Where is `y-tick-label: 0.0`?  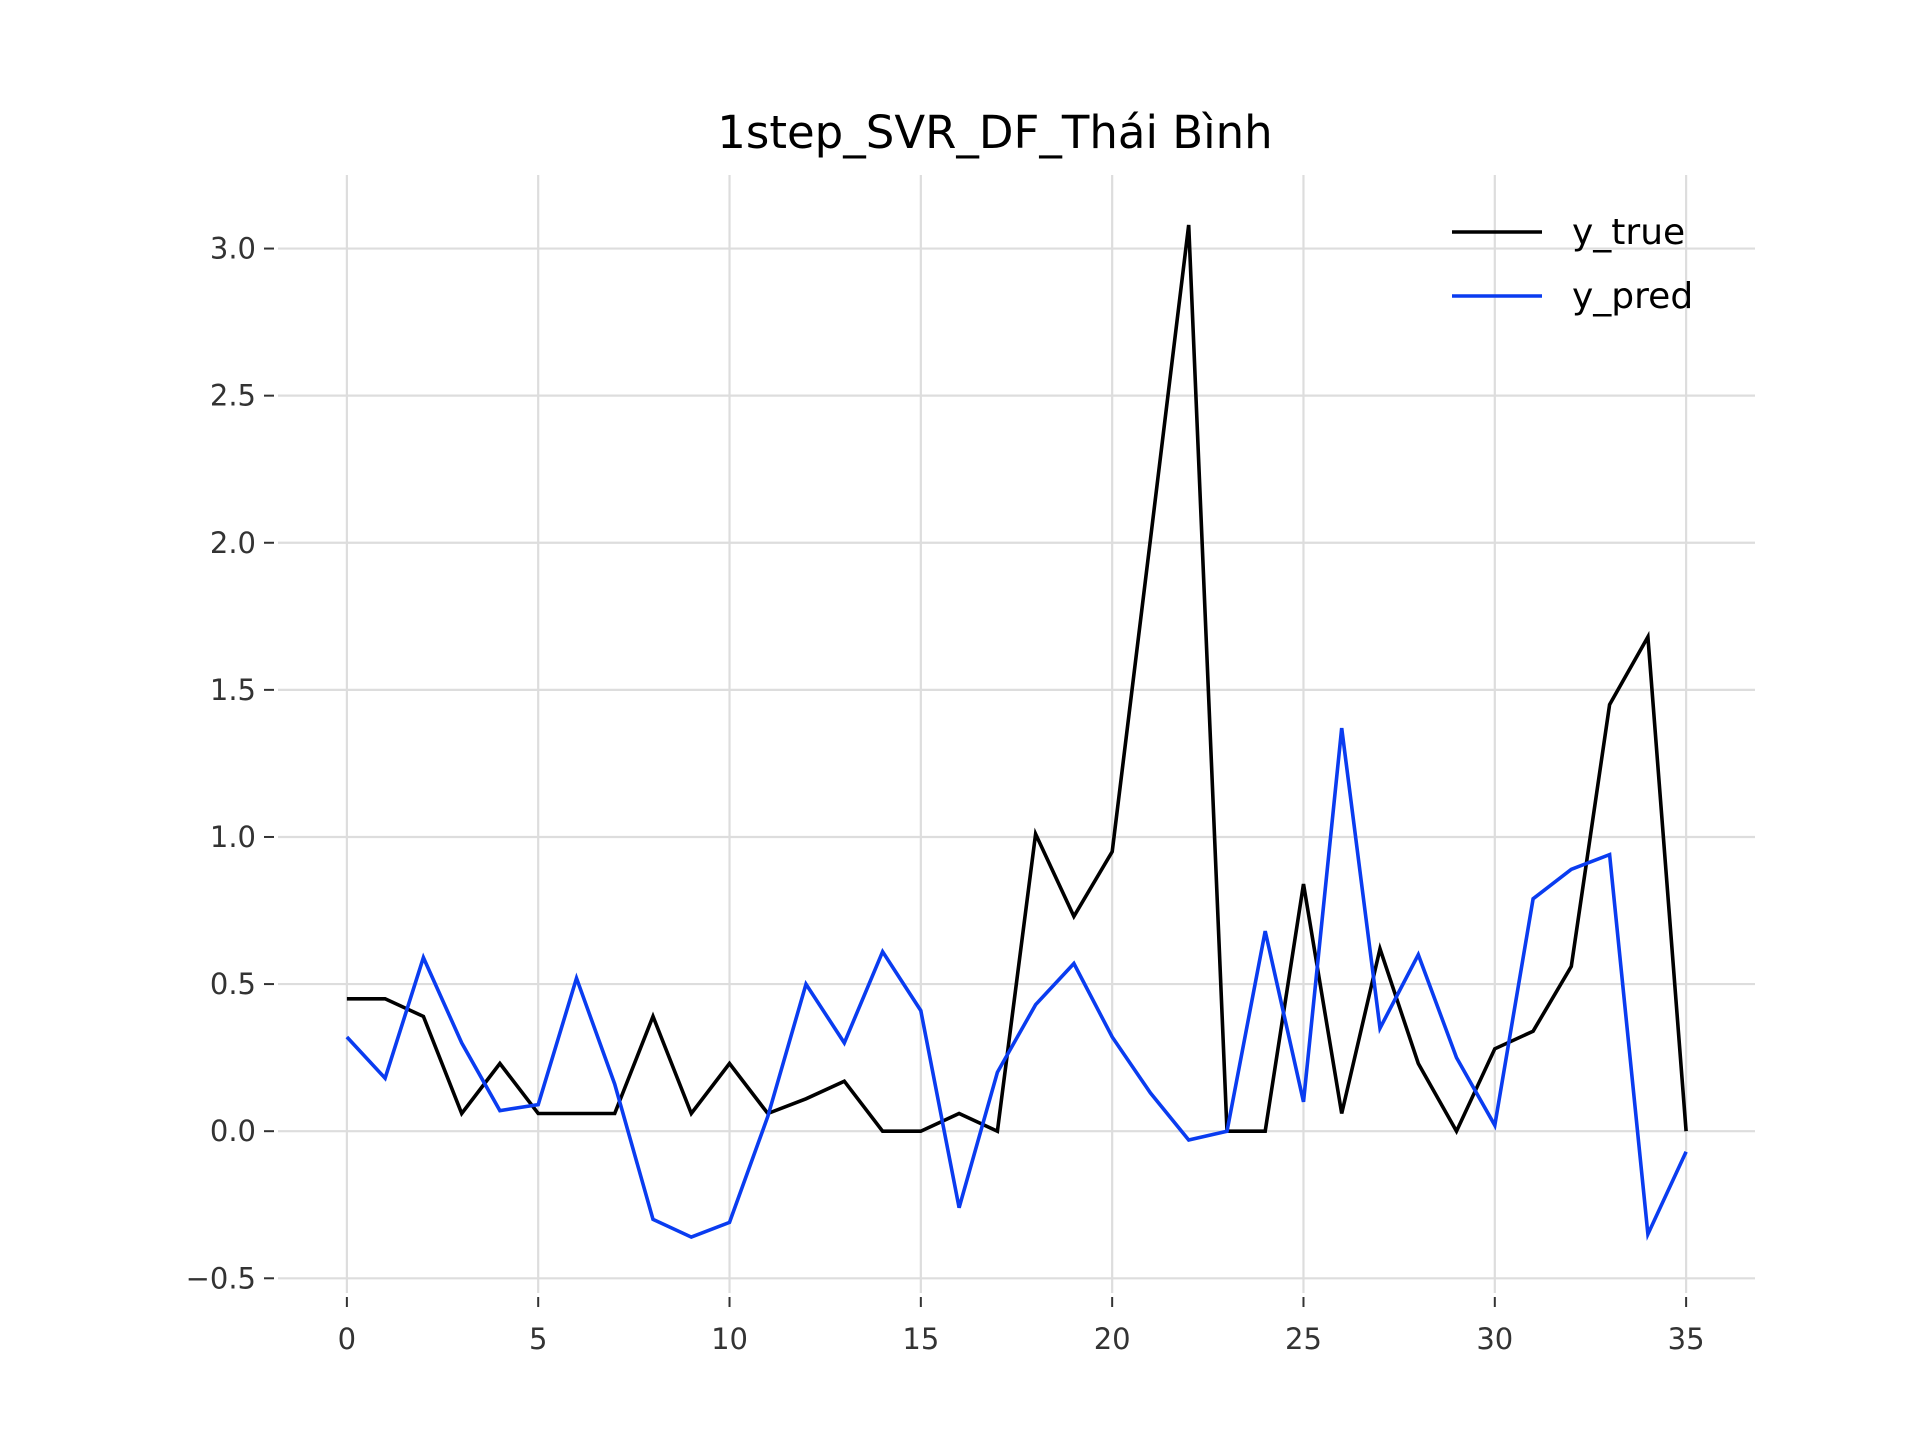
y-tick-label: 0.0 is located at coordinates (233, 1131).